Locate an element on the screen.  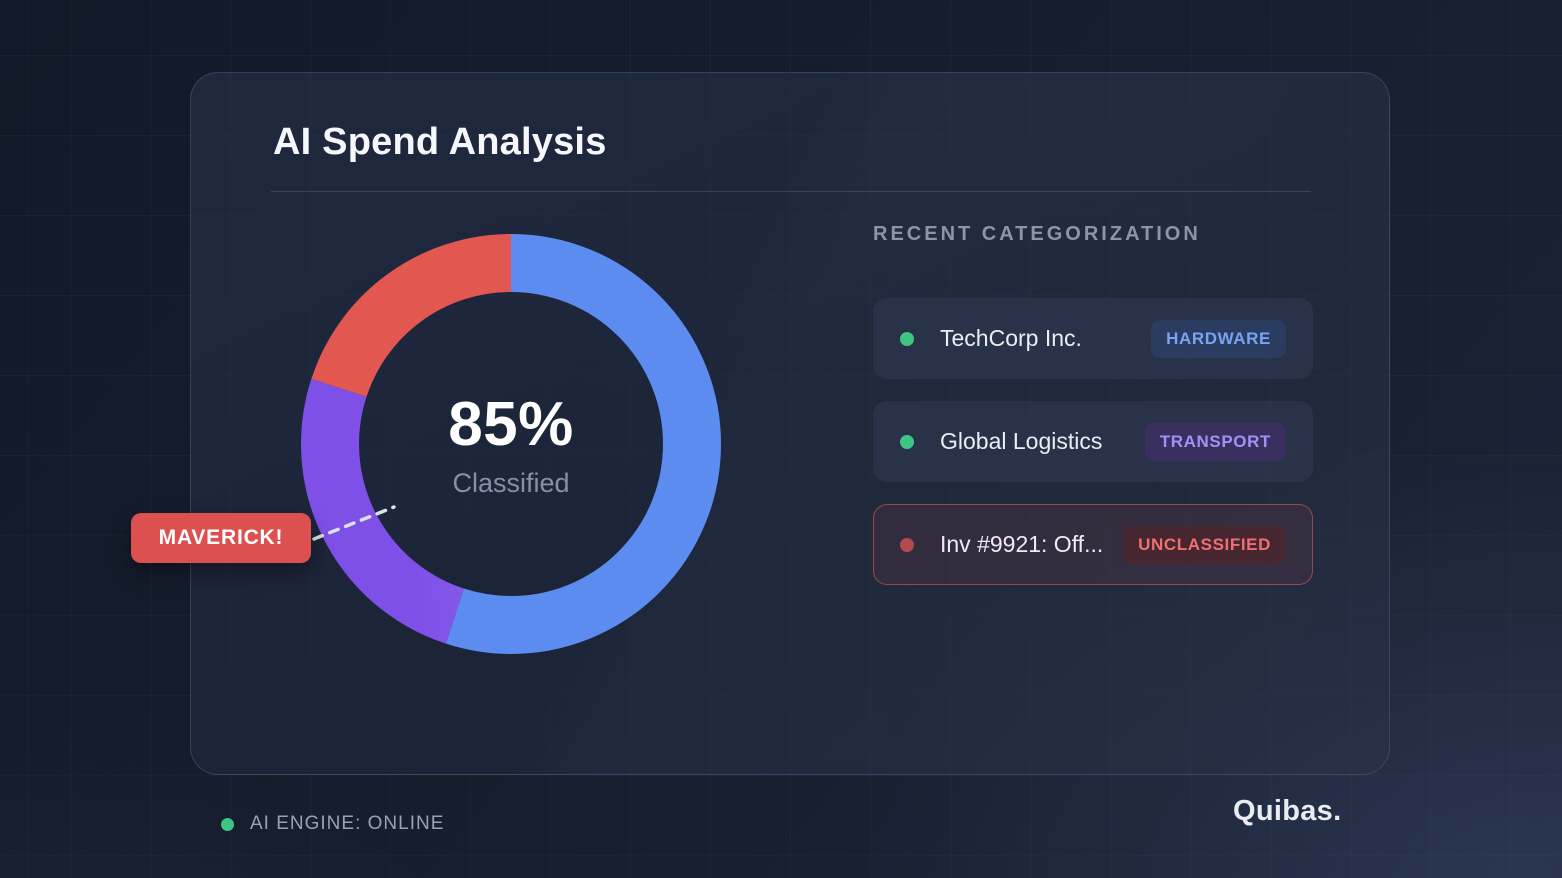
card-title: AI Spend Analysis is located at coordinates (440, 142).